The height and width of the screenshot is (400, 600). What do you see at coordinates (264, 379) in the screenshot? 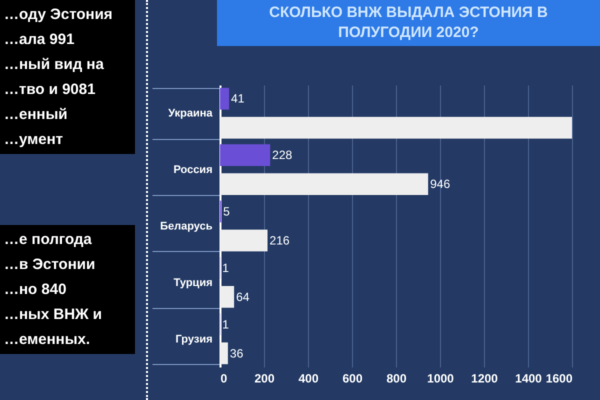
I see `x-tick-label: 200` at bounding box center [264, 379].